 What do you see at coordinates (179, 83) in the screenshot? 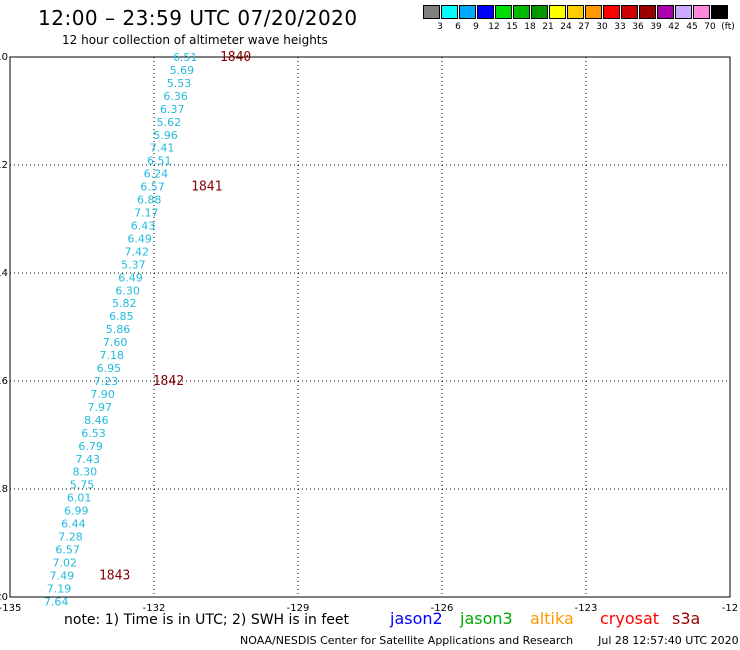
I see `wave-height-point: 5.53` at bounding box center [179, 83].